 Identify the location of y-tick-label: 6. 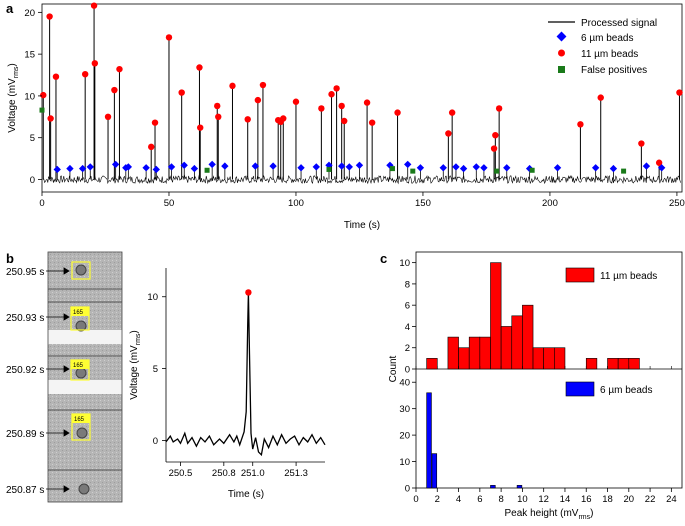
(407, 306).